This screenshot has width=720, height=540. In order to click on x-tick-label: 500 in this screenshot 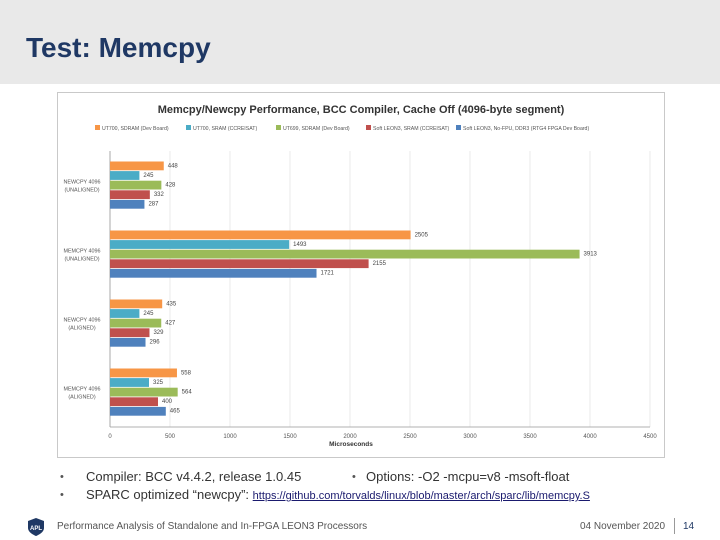, I will do `click(170, 437)`.